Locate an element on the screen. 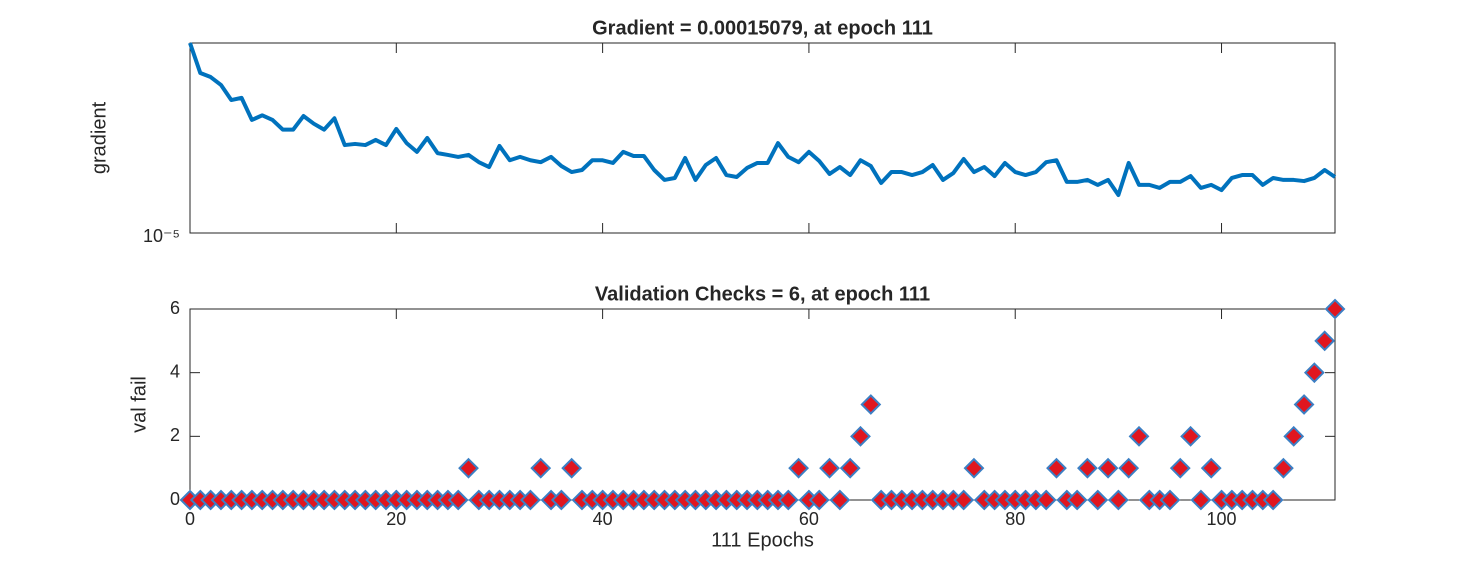  y-tick-label: 0 is located at coordinates (175, 499).